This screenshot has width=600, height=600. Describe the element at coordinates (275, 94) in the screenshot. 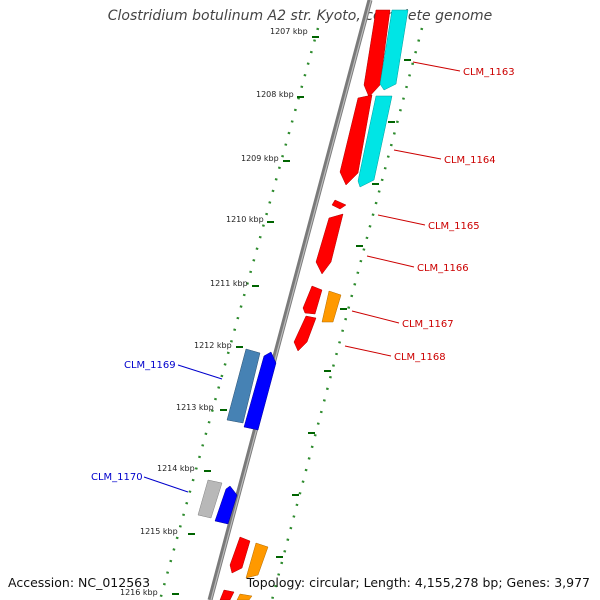

I see `tick-label: 1208 kbp` at that location.